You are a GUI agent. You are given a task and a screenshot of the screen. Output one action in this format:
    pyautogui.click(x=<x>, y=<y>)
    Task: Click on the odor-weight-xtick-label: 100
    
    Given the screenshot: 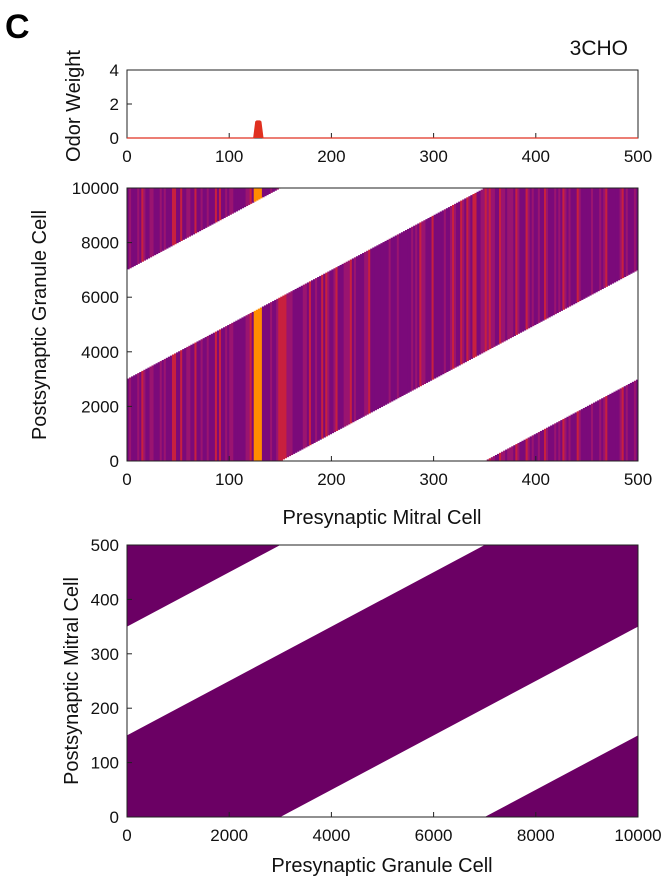 What is the action you would take?
    pyautogui.click(x=229, y=156)
    